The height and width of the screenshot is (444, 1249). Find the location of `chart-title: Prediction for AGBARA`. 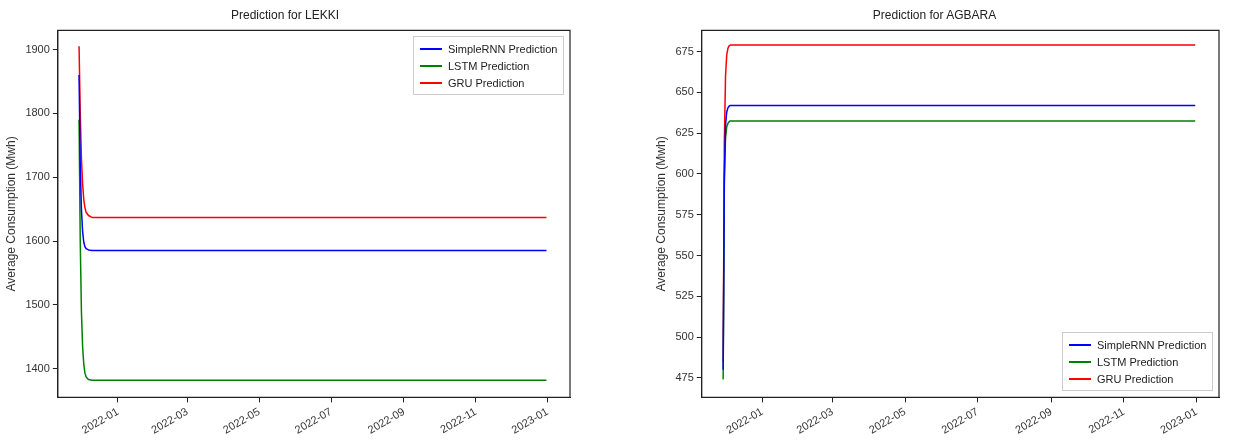

chart-title: Prediction for AGBARA is located at coordinates (934, 14).